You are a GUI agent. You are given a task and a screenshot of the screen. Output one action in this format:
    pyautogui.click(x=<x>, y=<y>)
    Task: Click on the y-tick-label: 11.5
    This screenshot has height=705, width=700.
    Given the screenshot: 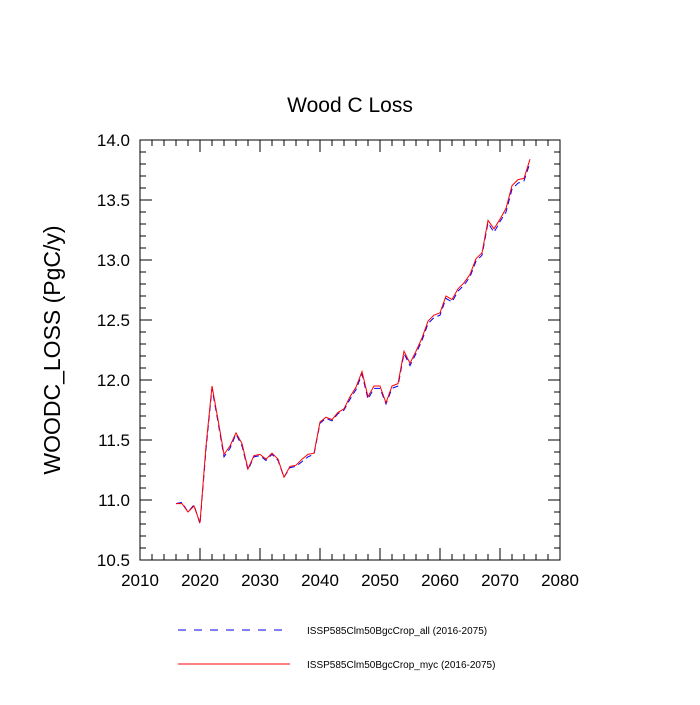 What is the action you would take?
    pyautogui.click(x=114, y=440)
    